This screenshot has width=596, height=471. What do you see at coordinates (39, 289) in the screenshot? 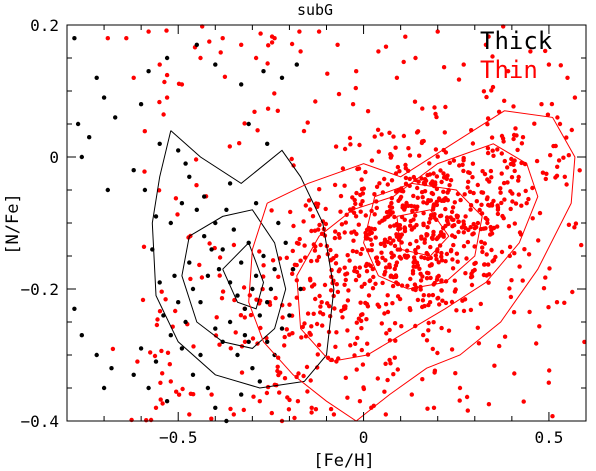
I see `y-tick-label: −0.2` at bounding box center [39, 289].